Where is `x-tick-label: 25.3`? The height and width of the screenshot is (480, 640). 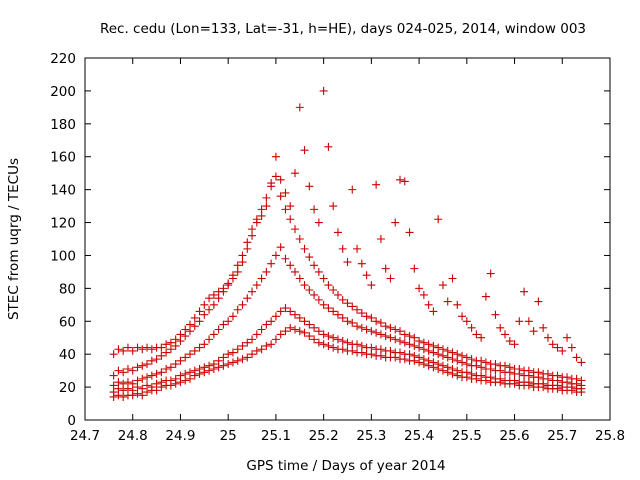
x-tick-label: 25.3 is located at coordinates (371, 436).